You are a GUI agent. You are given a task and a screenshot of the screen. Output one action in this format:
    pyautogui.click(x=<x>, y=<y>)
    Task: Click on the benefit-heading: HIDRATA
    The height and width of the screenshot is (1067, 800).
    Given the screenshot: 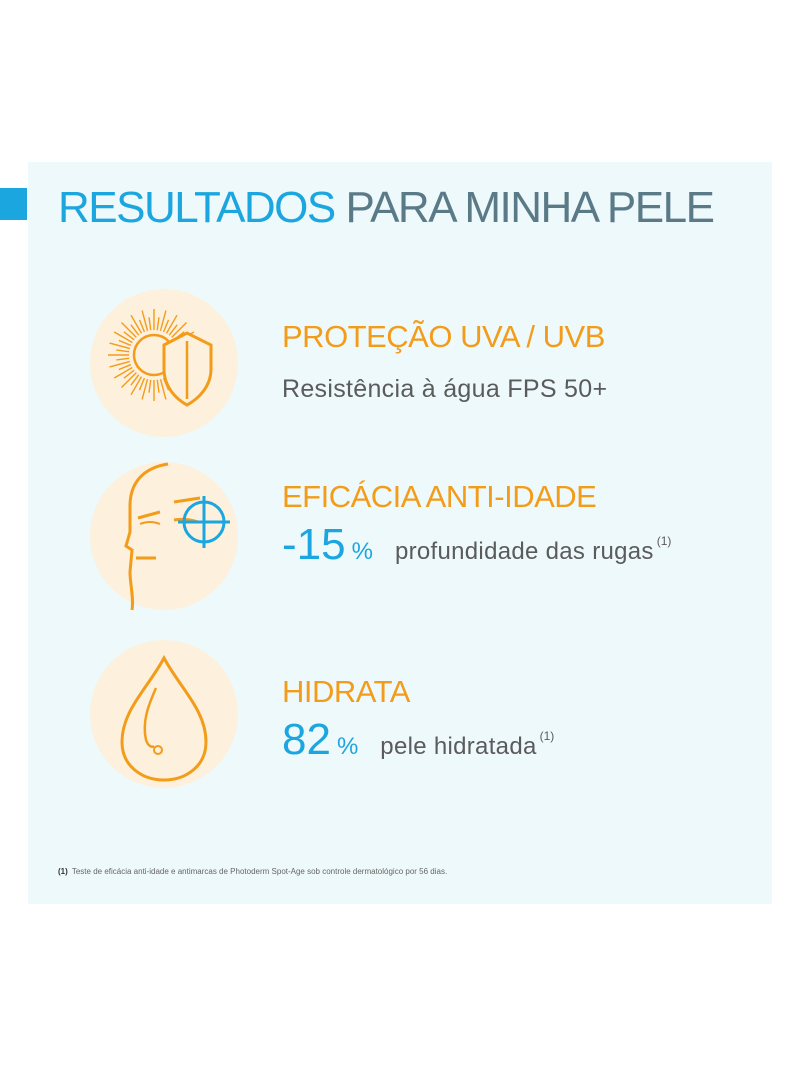 What is the action you would take?
    pyautogui.click(x=346, y=691)
    